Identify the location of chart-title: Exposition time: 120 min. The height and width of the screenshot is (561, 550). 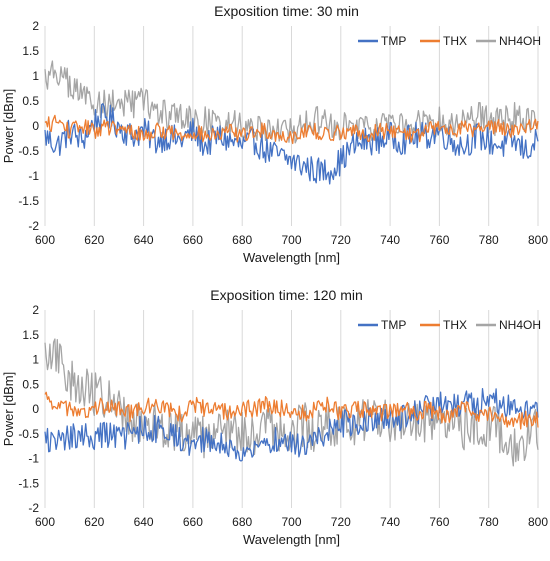
(286, 295).